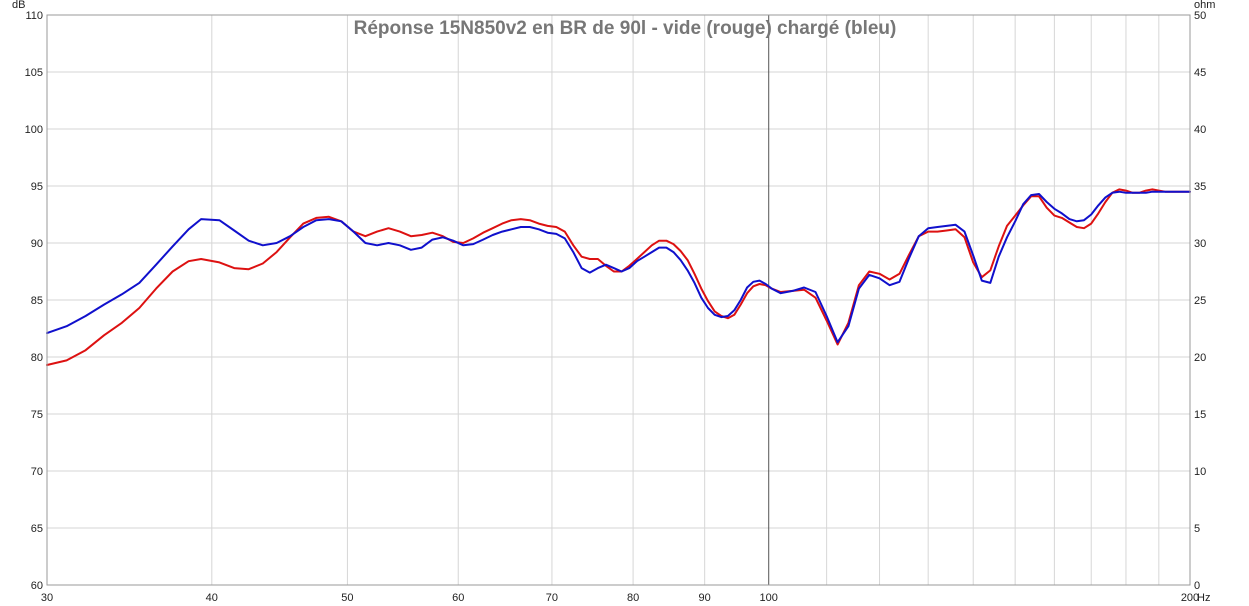  I want to click on y2-tick-label: 15, so click(1200, 415).